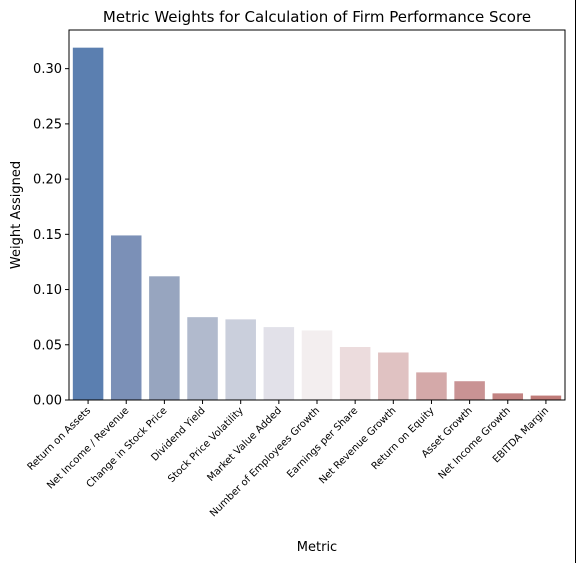 The width and height of the screenshot is (576, 563). I want to click on y-tick-label-2: 0.10, so click(47, 290).